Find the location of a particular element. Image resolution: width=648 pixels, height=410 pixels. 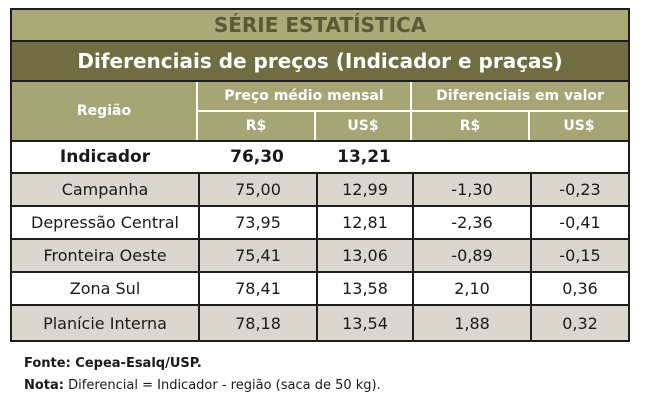

footer-note-label: Nota: is located at coordinates (44, 385).